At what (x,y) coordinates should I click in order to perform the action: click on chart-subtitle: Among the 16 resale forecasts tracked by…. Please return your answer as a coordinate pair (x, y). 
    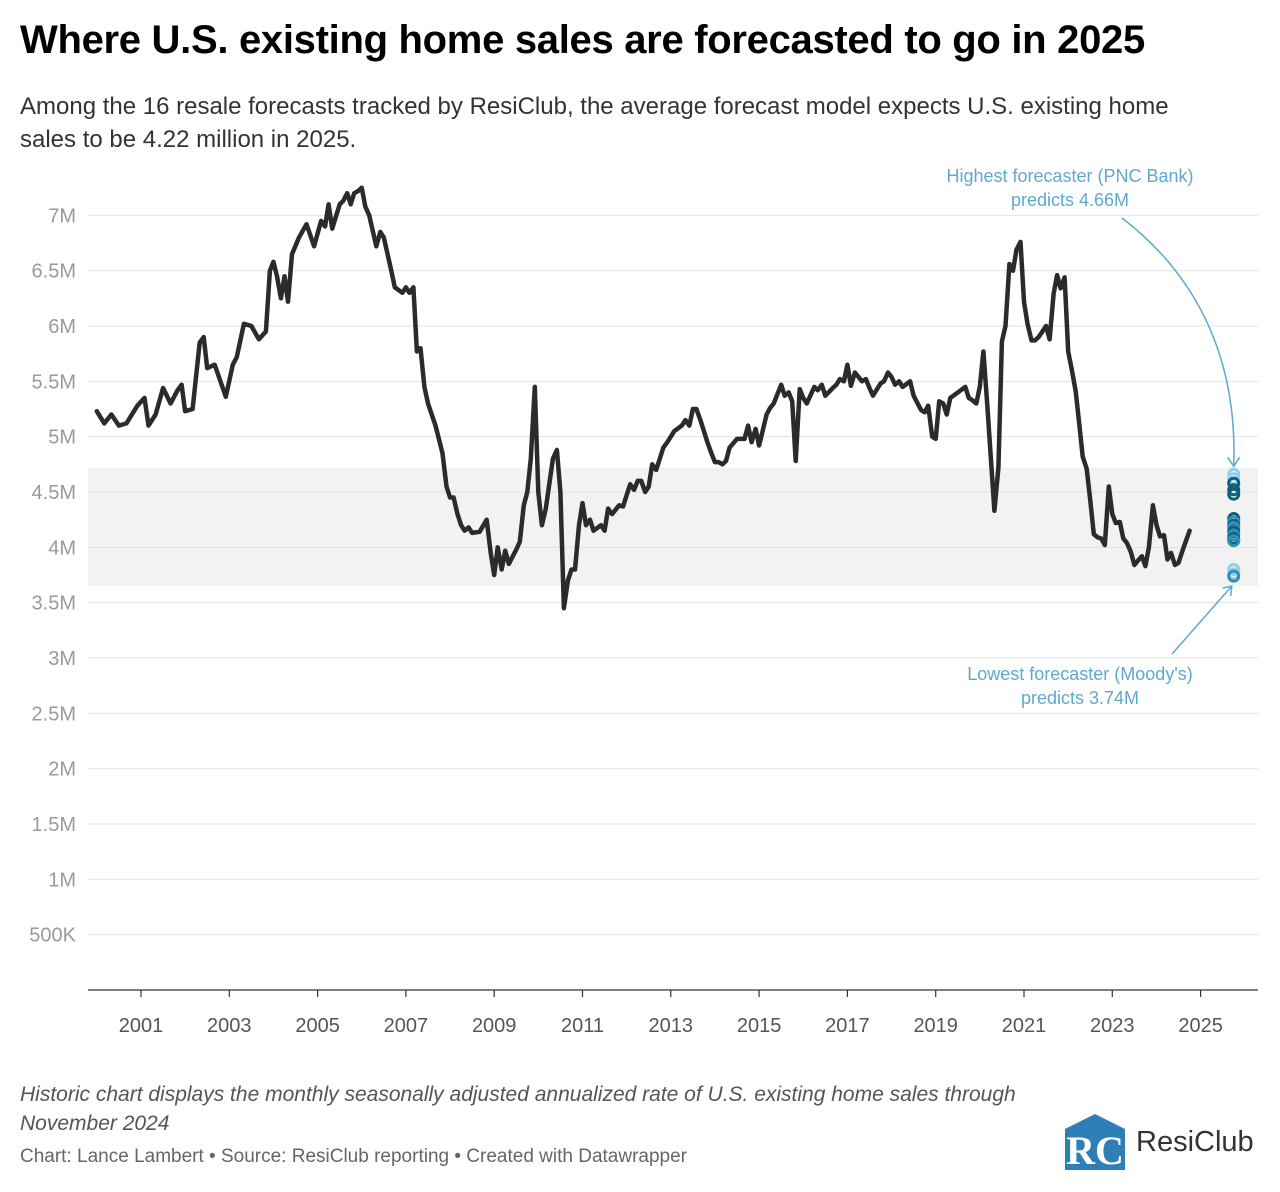
    Looking at the image, I should click on (594, 123).